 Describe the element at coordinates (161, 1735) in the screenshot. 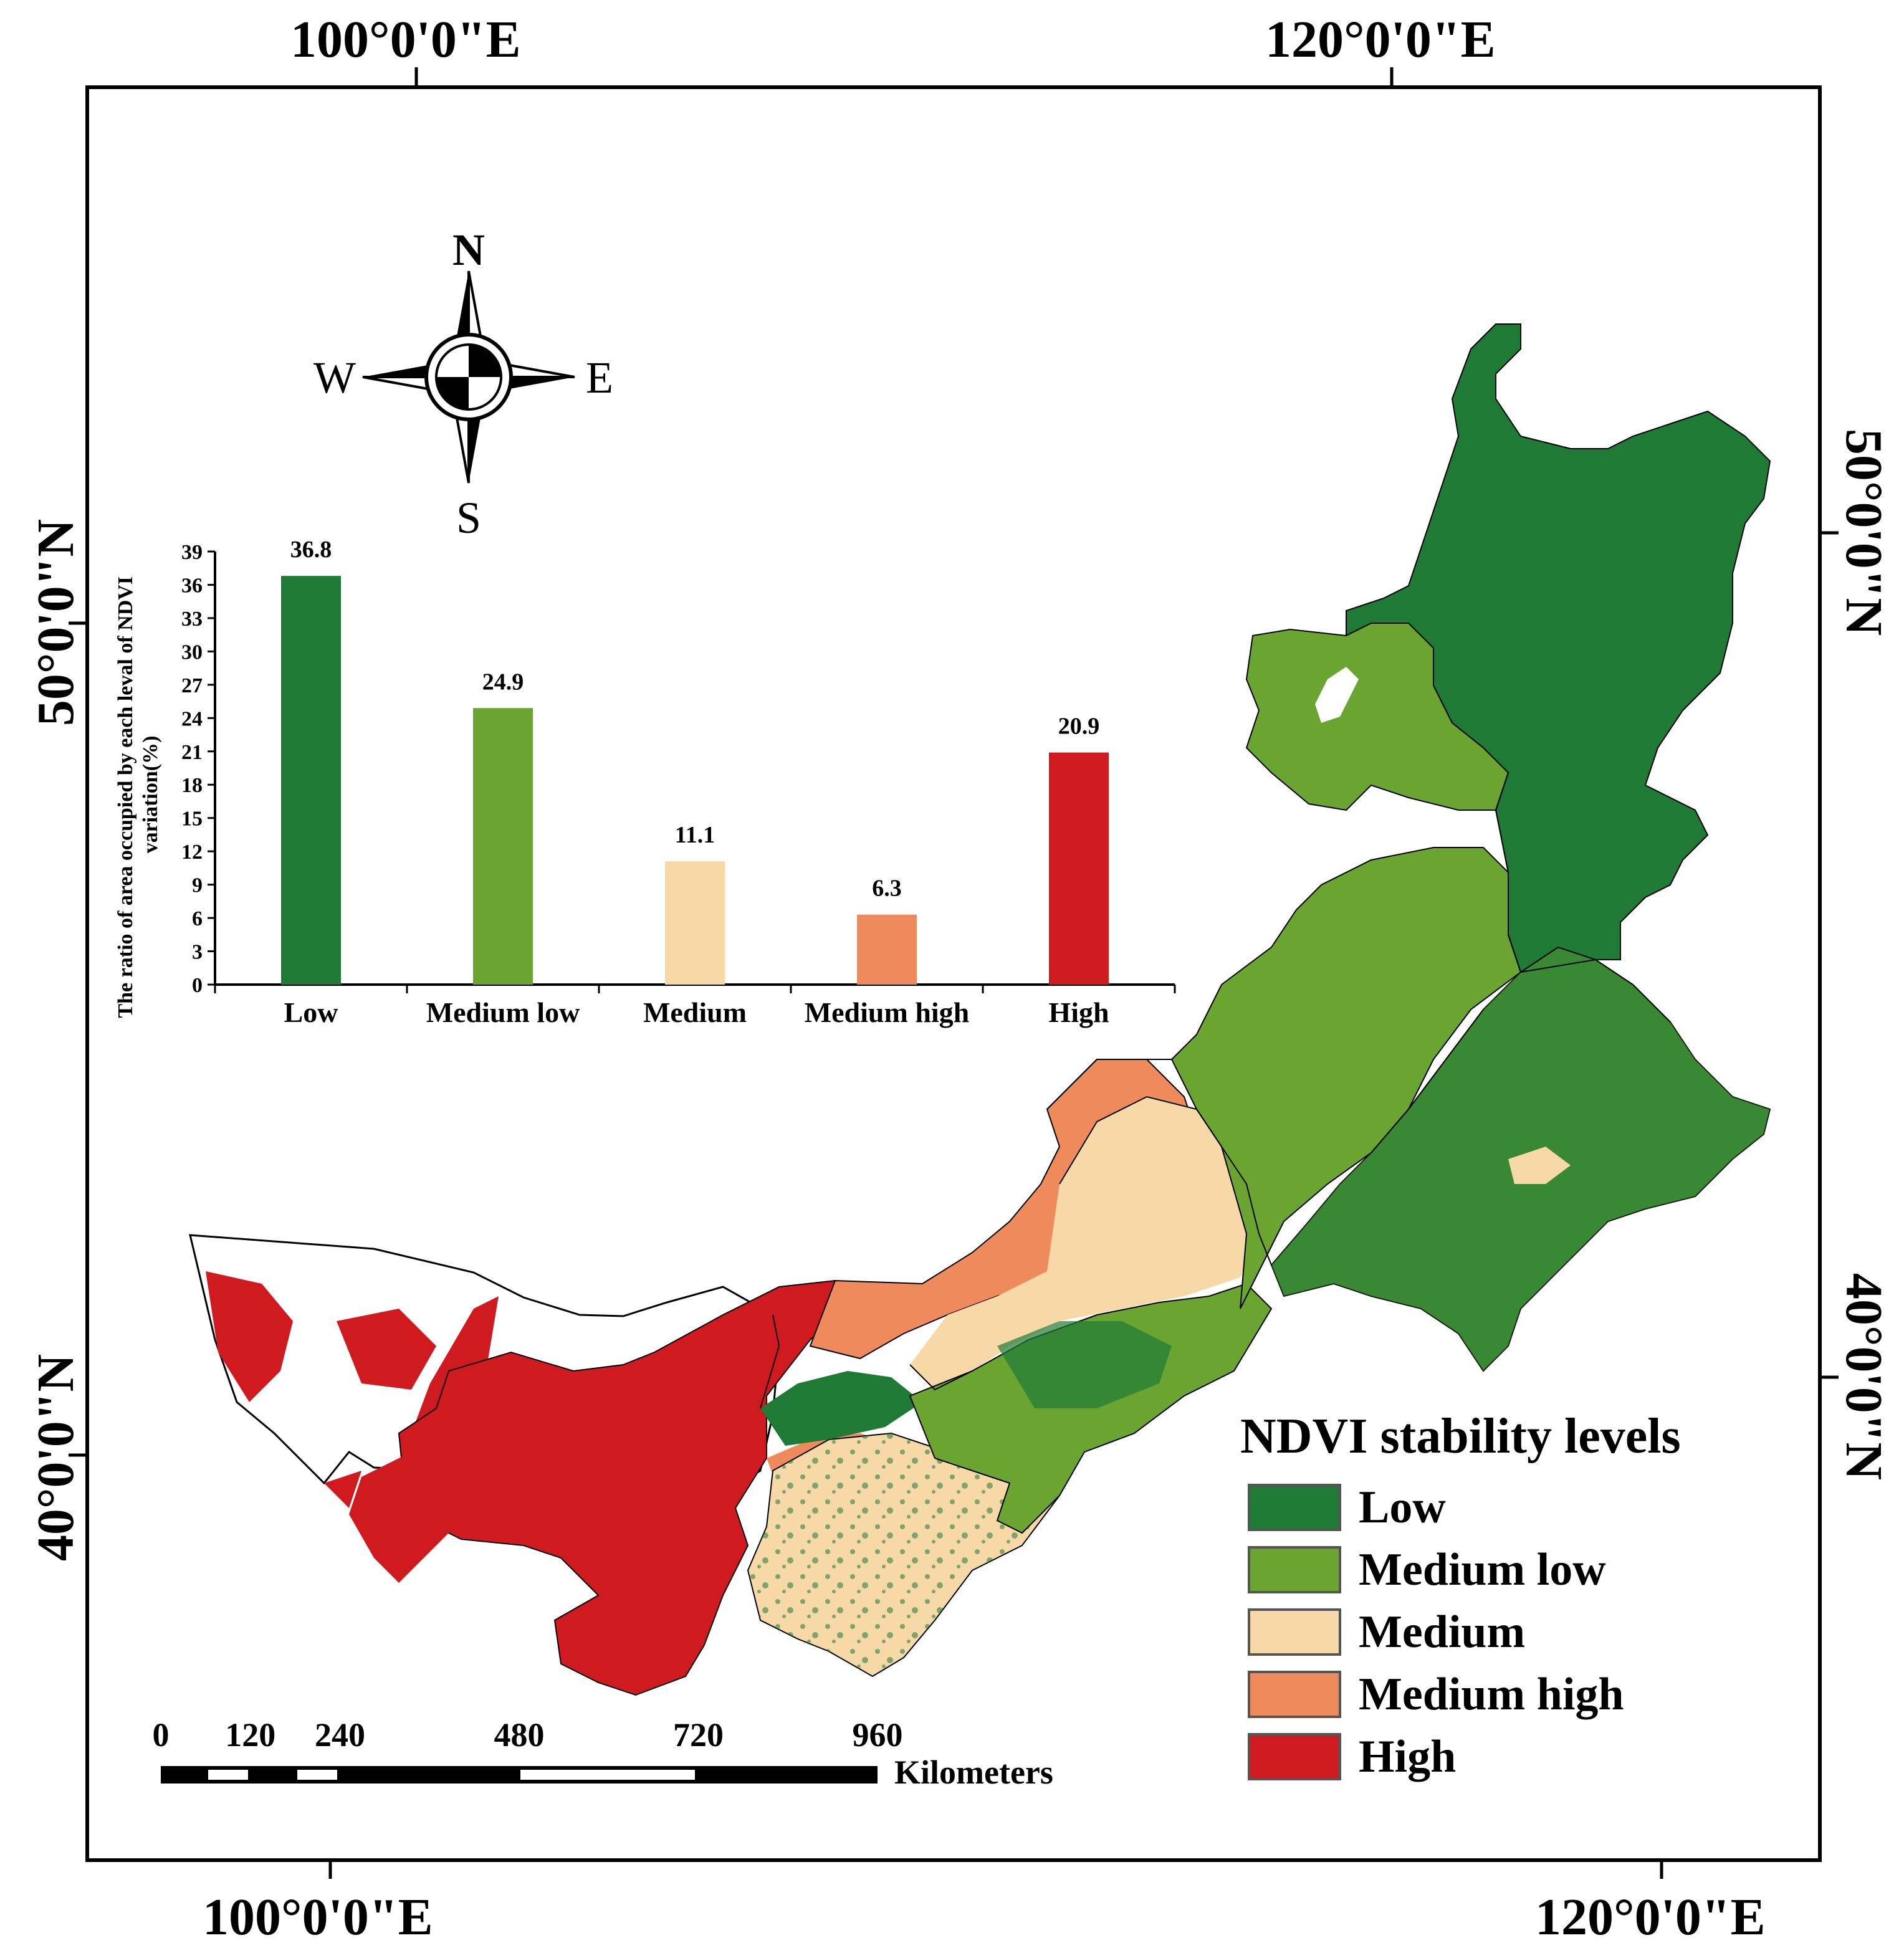

I see `scale-bar-tick-label: 0` at that location.